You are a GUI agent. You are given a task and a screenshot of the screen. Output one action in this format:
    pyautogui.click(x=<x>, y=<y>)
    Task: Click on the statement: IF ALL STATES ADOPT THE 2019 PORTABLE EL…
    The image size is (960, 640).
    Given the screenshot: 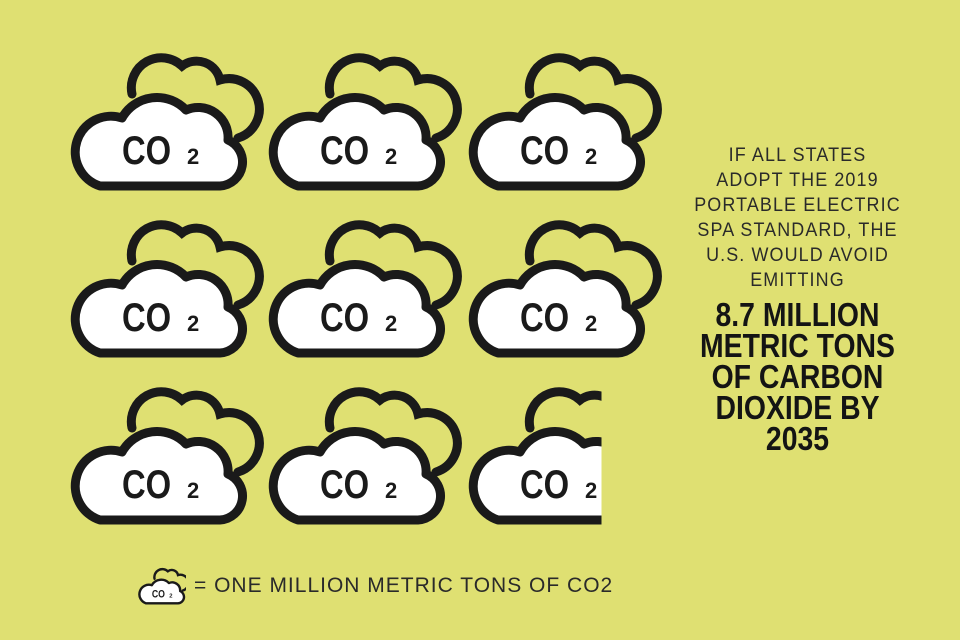 What is the action you would take?
    pyautogui.click(x=797, y=300)
    